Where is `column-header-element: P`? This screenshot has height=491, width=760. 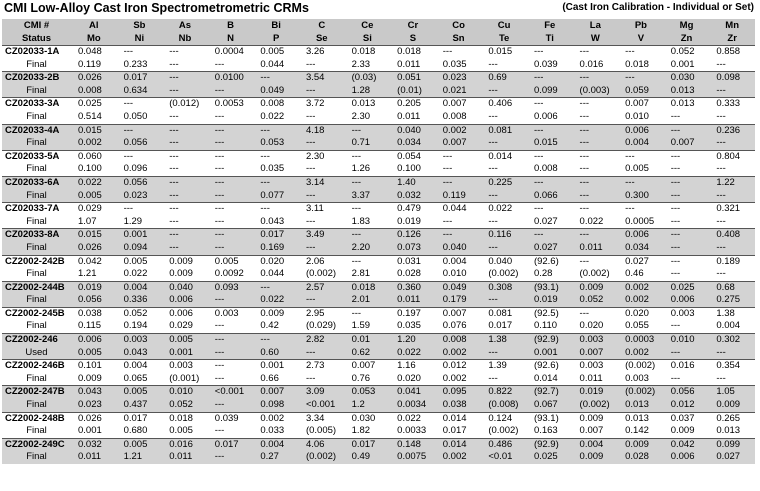 column-header-element: P is located at coordinates (276, 39).